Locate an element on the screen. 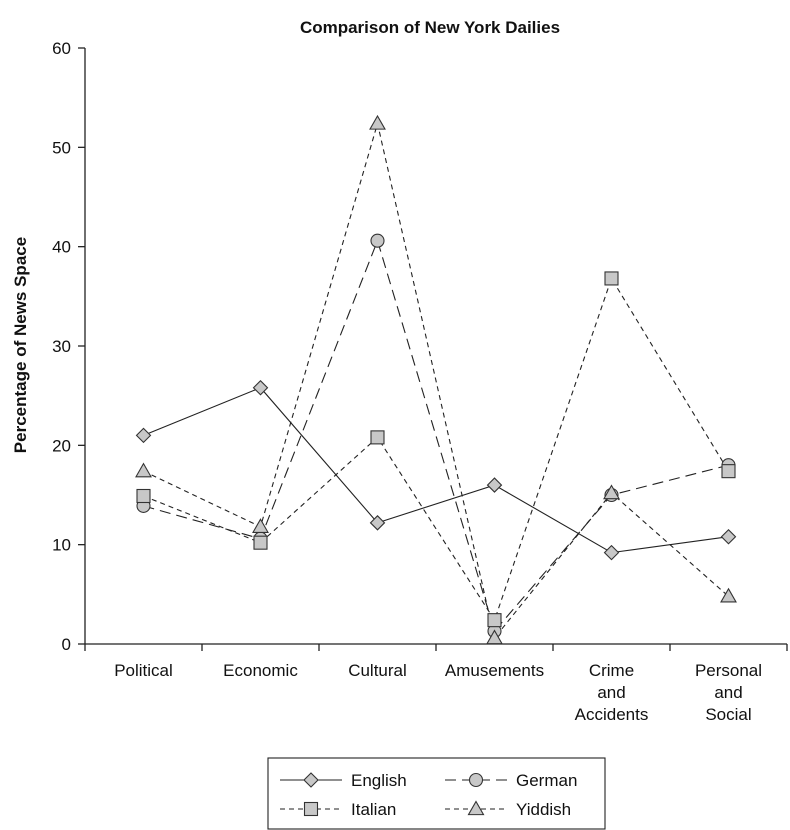 The height and width of the screenshot is (830, 790). legend-label: Italian is located at coordinates (373, 809).